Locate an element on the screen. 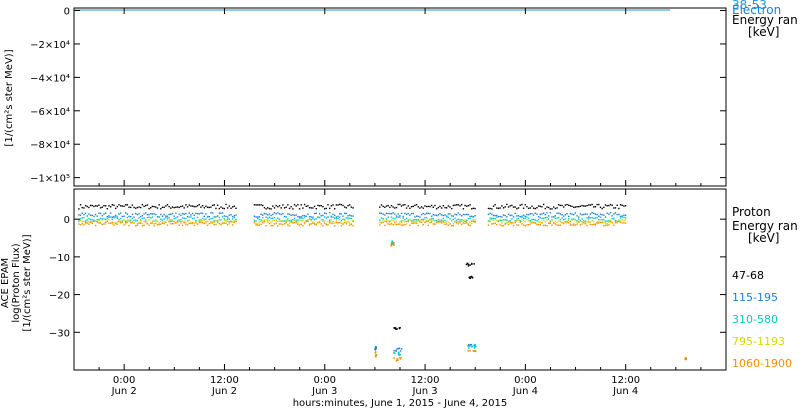  bottom-ylabel-3: [1/(cm²s ster MeV)] is located at coordinates (27, 282).